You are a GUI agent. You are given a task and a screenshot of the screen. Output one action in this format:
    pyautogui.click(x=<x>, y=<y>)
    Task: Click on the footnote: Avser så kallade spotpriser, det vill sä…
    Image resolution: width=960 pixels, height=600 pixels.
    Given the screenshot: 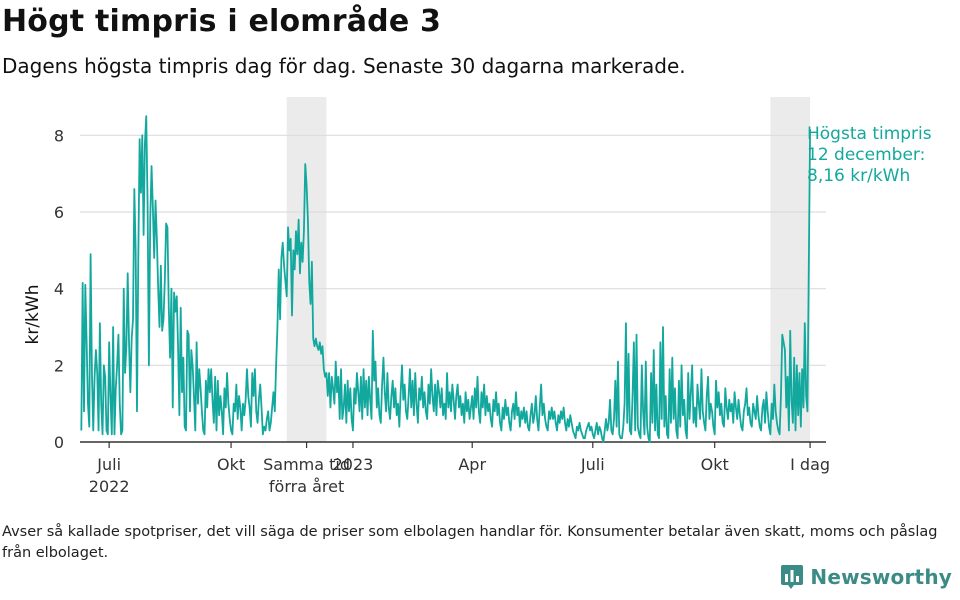 What is the action you would take?
    pyautogui.click(x=470, y=542)
    